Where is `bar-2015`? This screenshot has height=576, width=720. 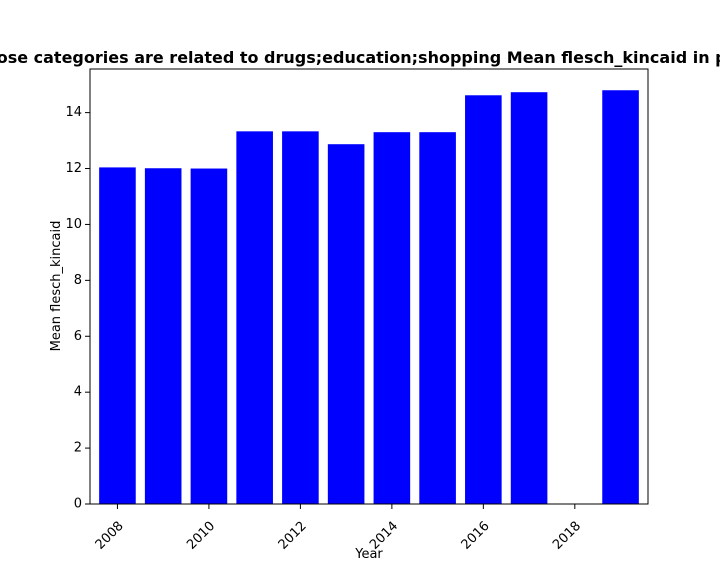 bar-2015 is located at coordinates (437, 318).